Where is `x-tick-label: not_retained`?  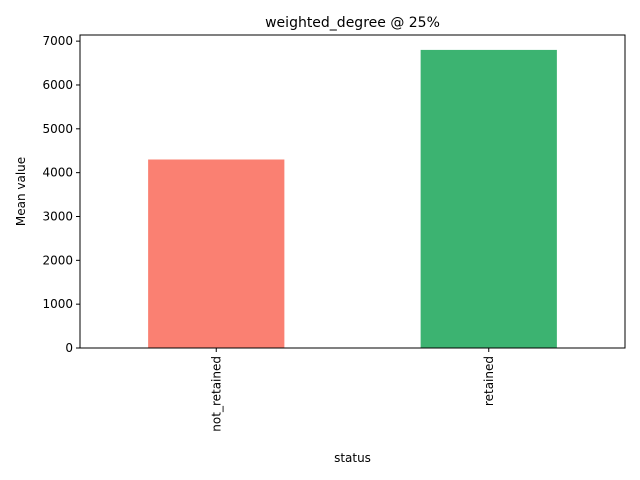
x-tick-label: not_retained is located at coordinates (216, 394).